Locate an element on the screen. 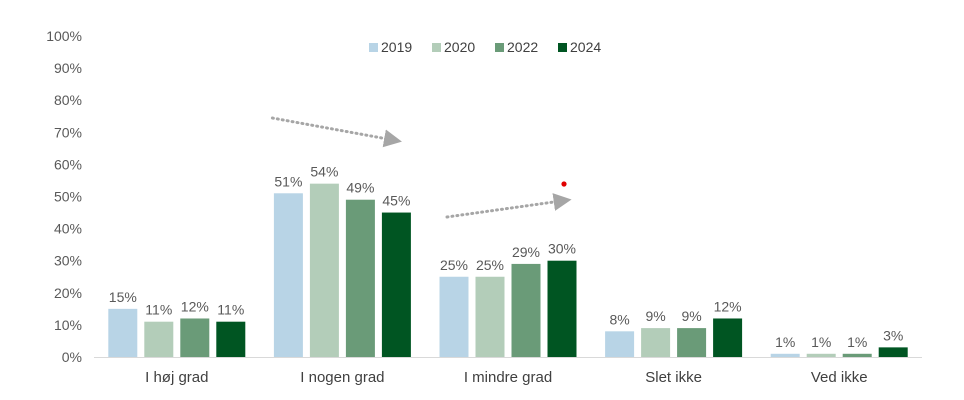  x-tick-label: Slet ikke is located at coordinates (673, 377).